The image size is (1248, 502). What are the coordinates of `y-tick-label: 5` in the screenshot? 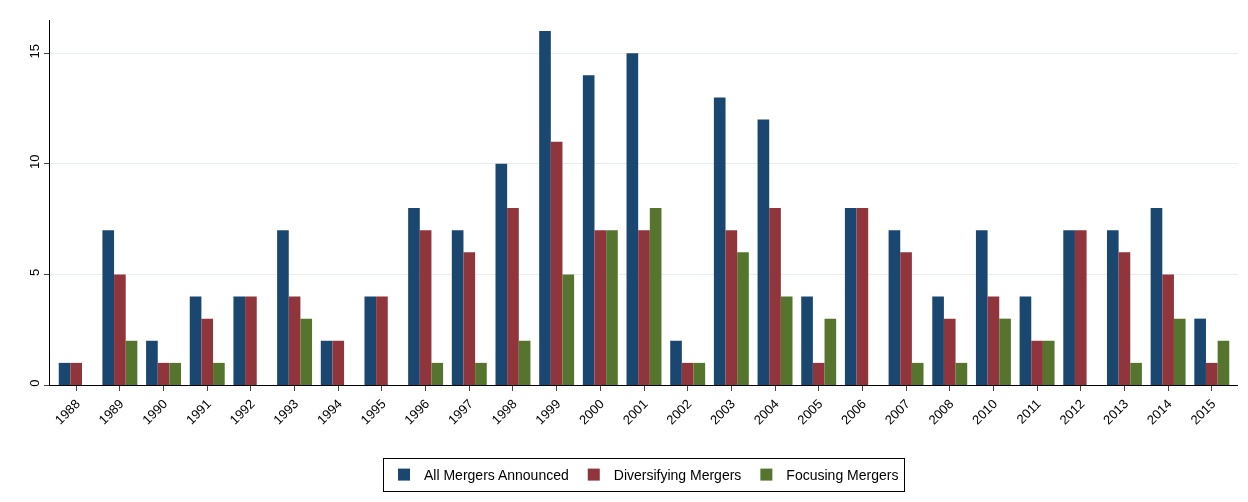 It's located at (34, 272).